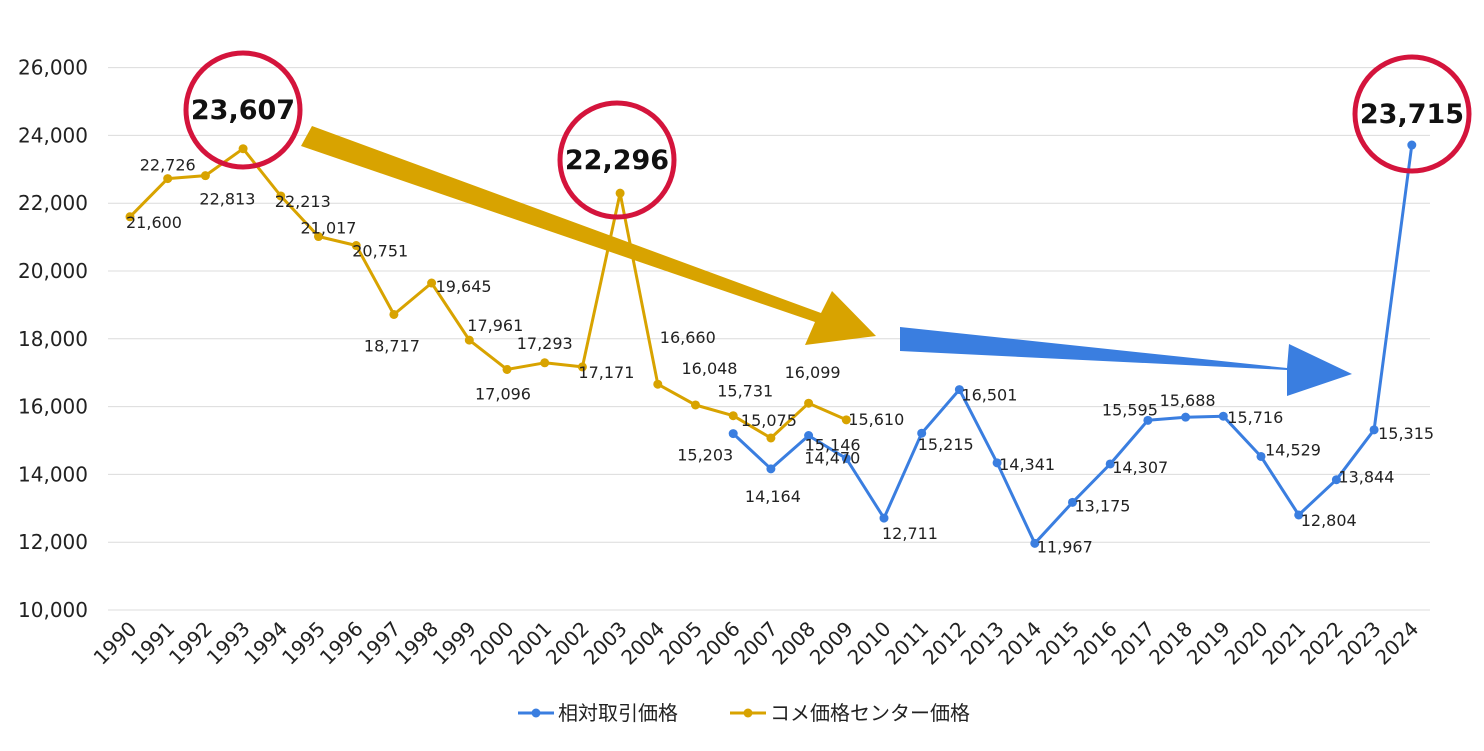  Describe the element at coordinates (718, 643) in the screenshot. I see `x-tick-label: 2006` at that location.